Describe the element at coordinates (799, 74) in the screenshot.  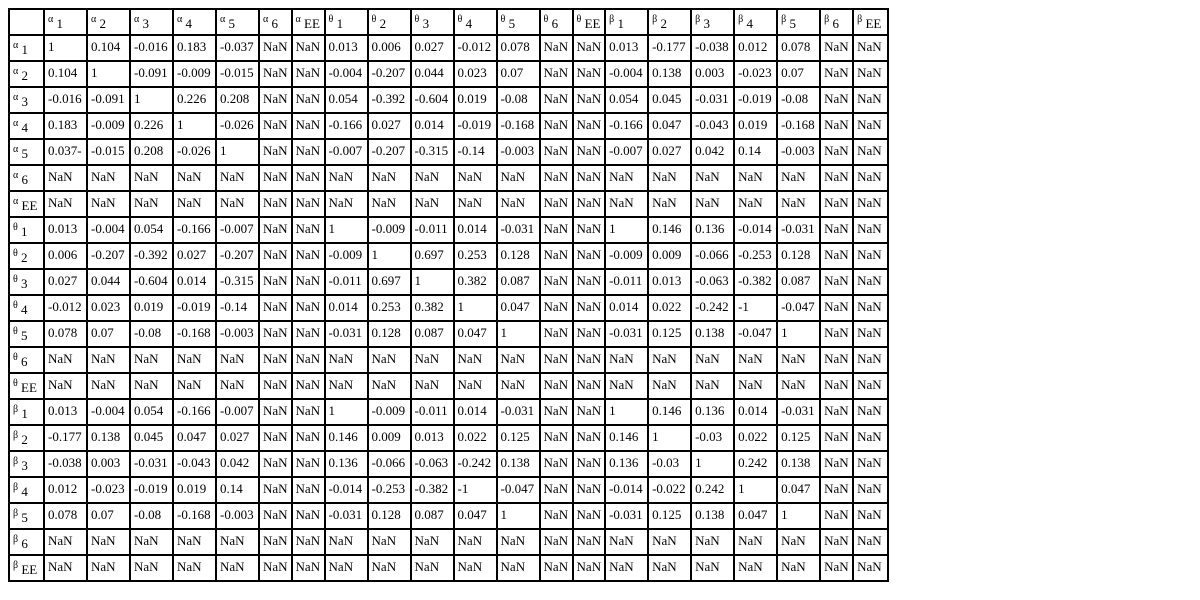
I see `table-cell: 0.07` at that location.